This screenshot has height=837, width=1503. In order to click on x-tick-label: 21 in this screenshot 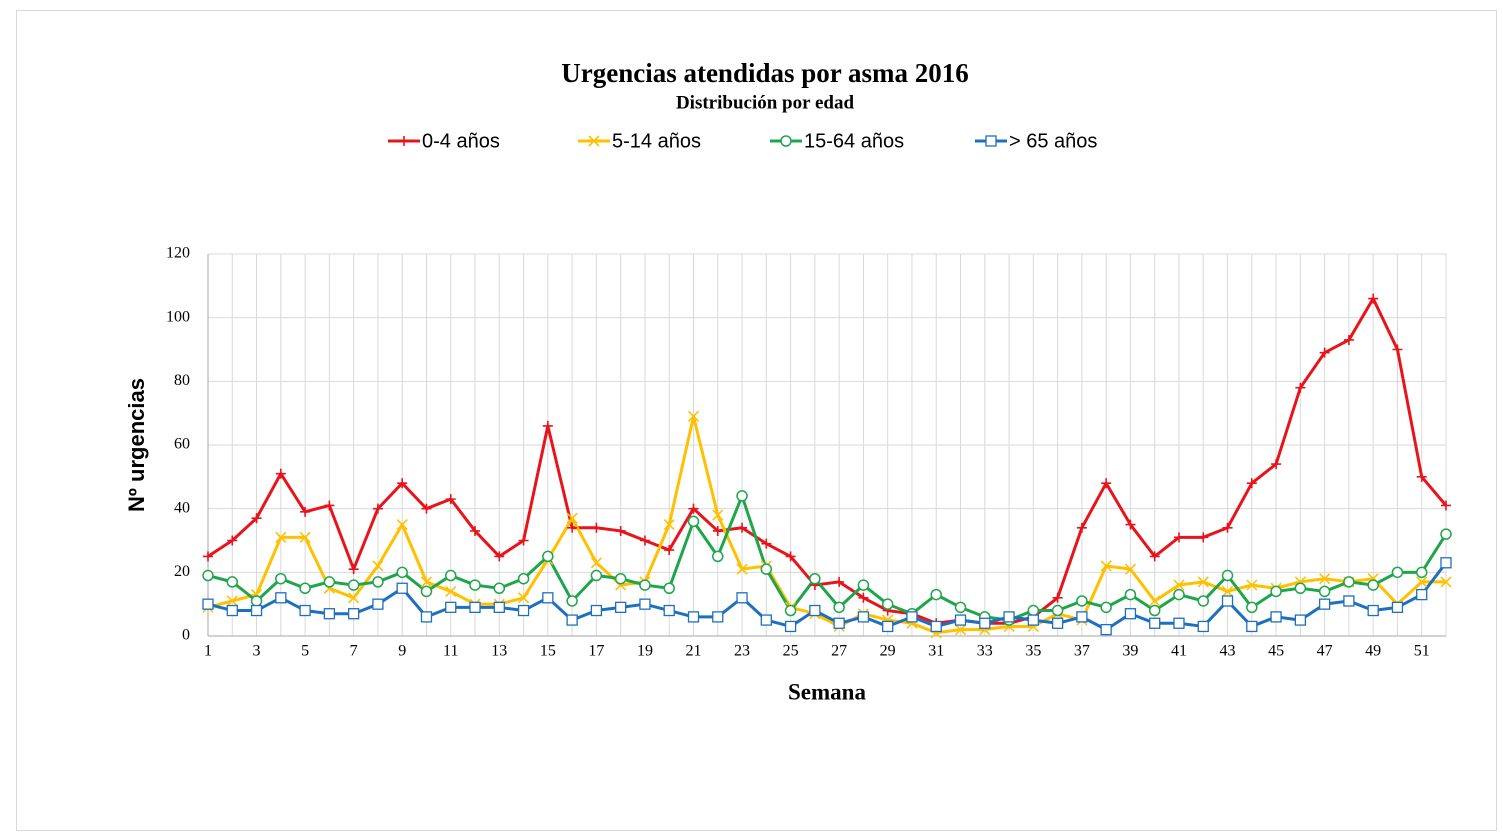, I will do `click(693, 651)`.